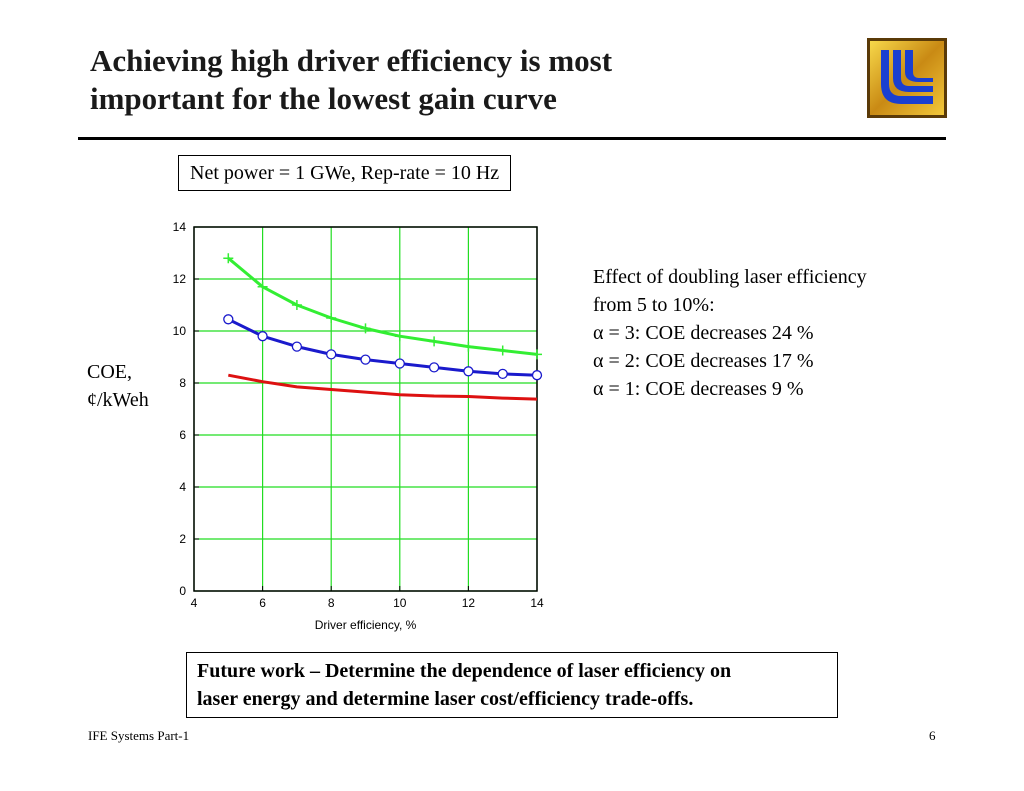 This screenshot has height=791, width=1024. Describe the element at coordinates (345, 173) in the screenshot. I see `parameters-box: Net power = 1 GWe, Rep-rate = 10 Hz` at that location.